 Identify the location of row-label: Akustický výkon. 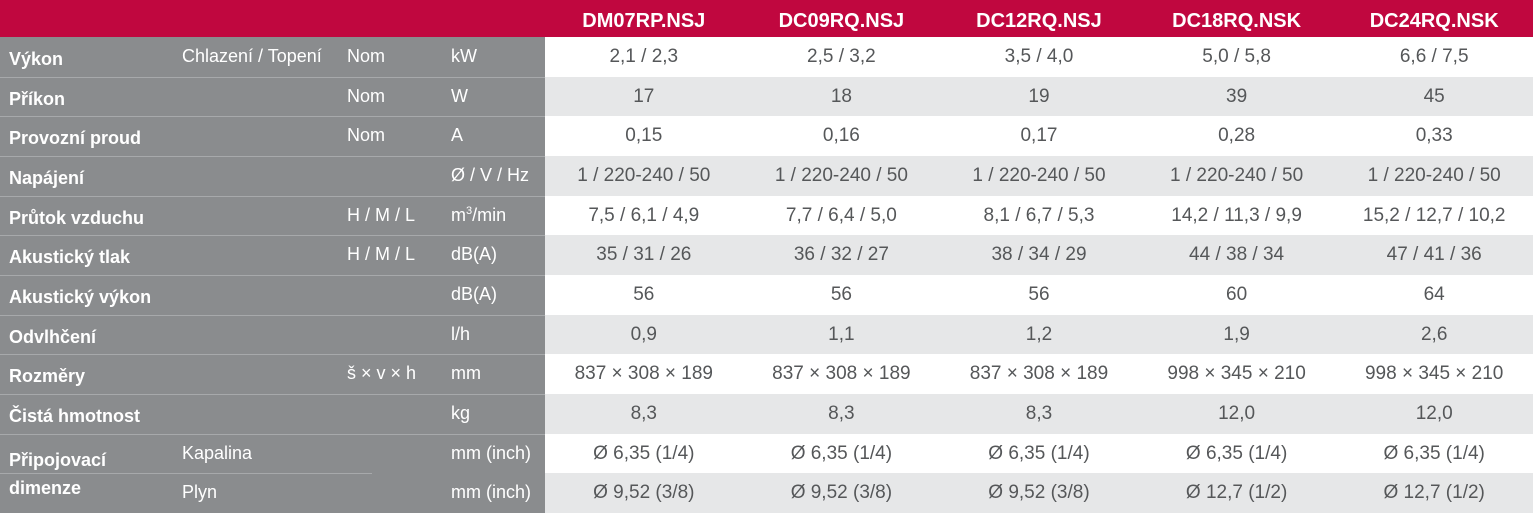
(80, 297).